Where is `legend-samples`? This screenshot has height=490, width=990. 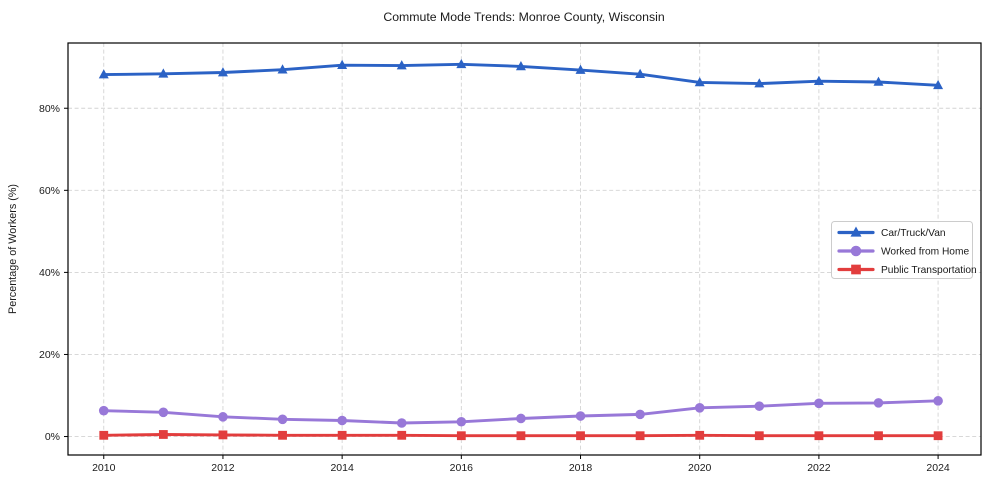 legend-samples is located at coordinates (856, 250).